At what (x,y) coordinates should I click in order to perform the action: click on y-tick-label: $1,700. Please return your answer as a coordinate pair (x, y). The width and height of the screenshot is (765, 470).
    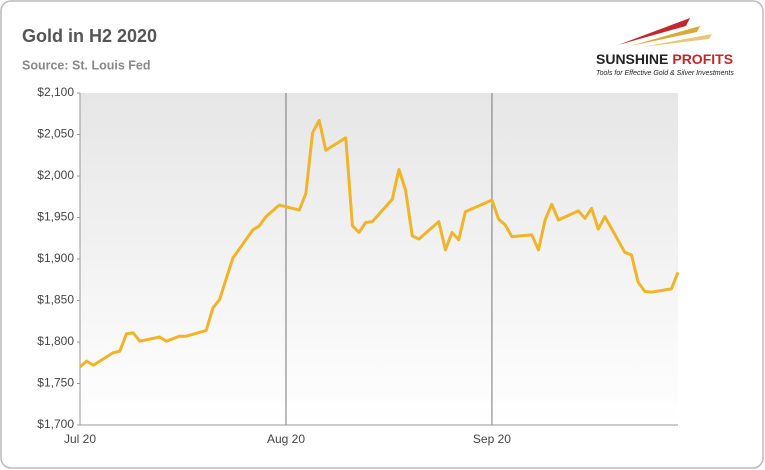
    Looking at the image, I should click on (55, 424).